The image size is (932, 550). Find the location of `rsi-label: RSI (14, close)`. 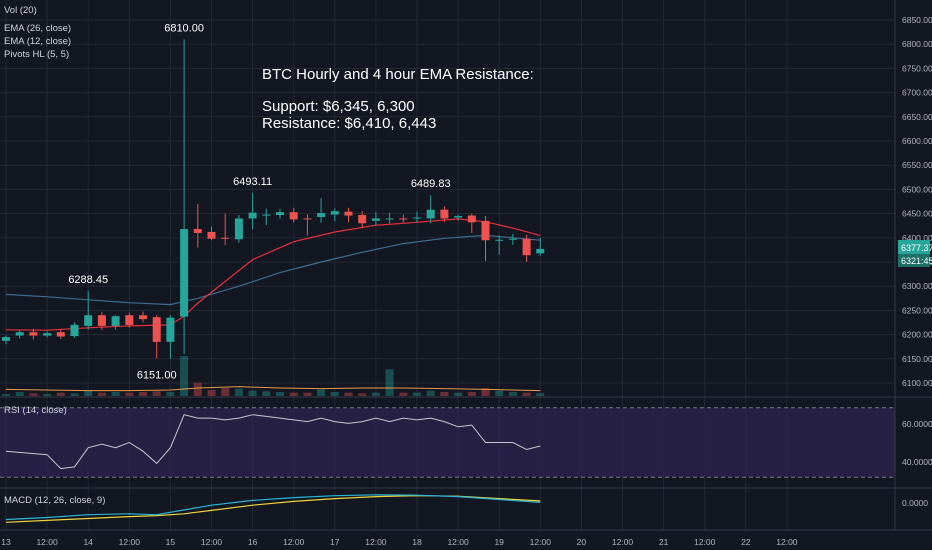

rsi-label: RSI (14, close) is located at coordinates (35, 410).